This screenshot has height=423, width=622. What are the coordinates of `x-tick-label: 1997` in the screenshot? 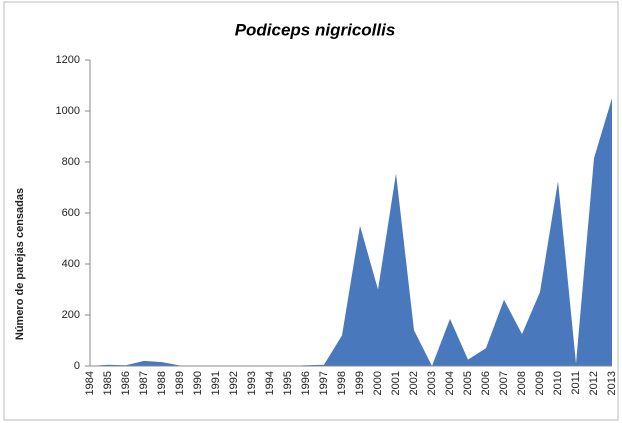 It's located at (324, 383).